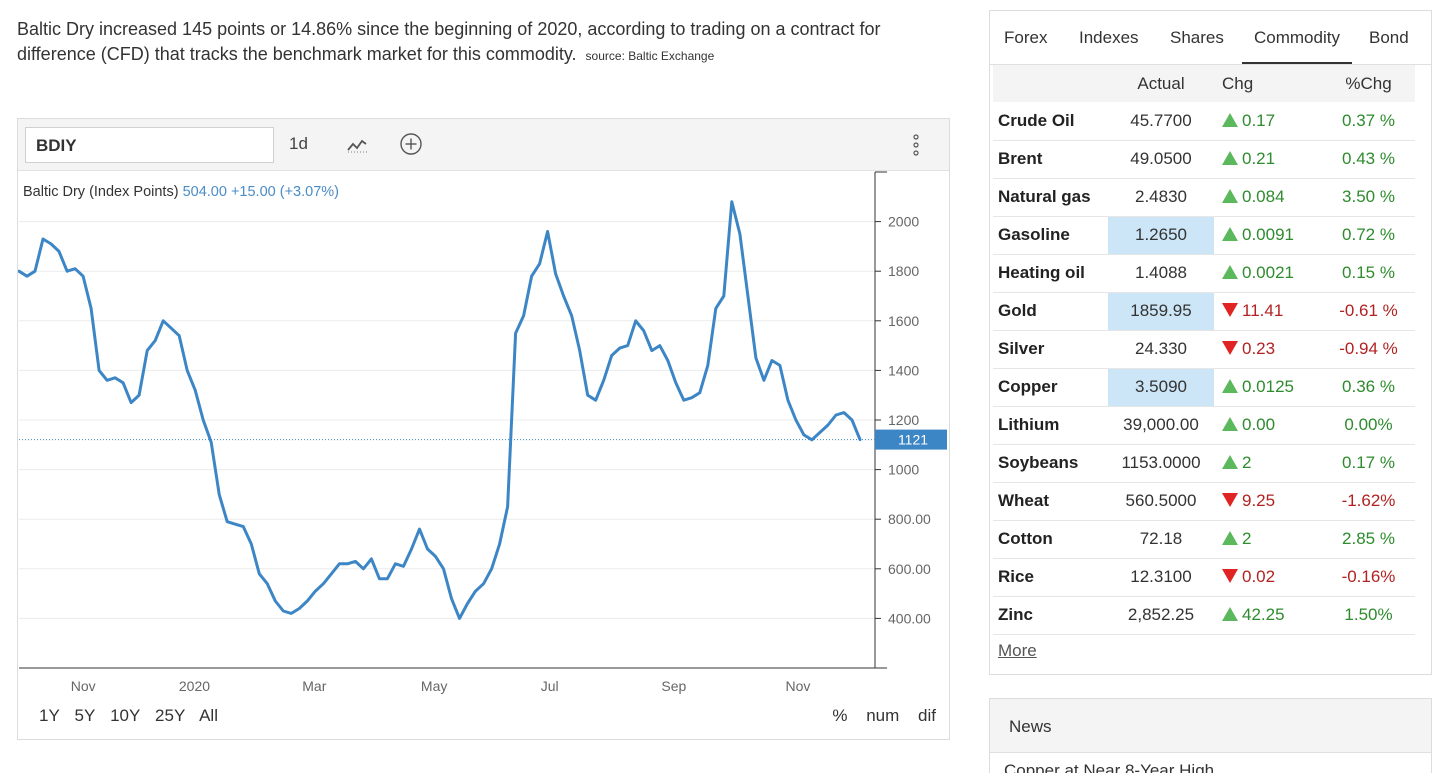  What do you see at coordinates (1050, 615) in the screenshot?
I see `commodity-name: Zinc` at bounding box center [1050, 615].